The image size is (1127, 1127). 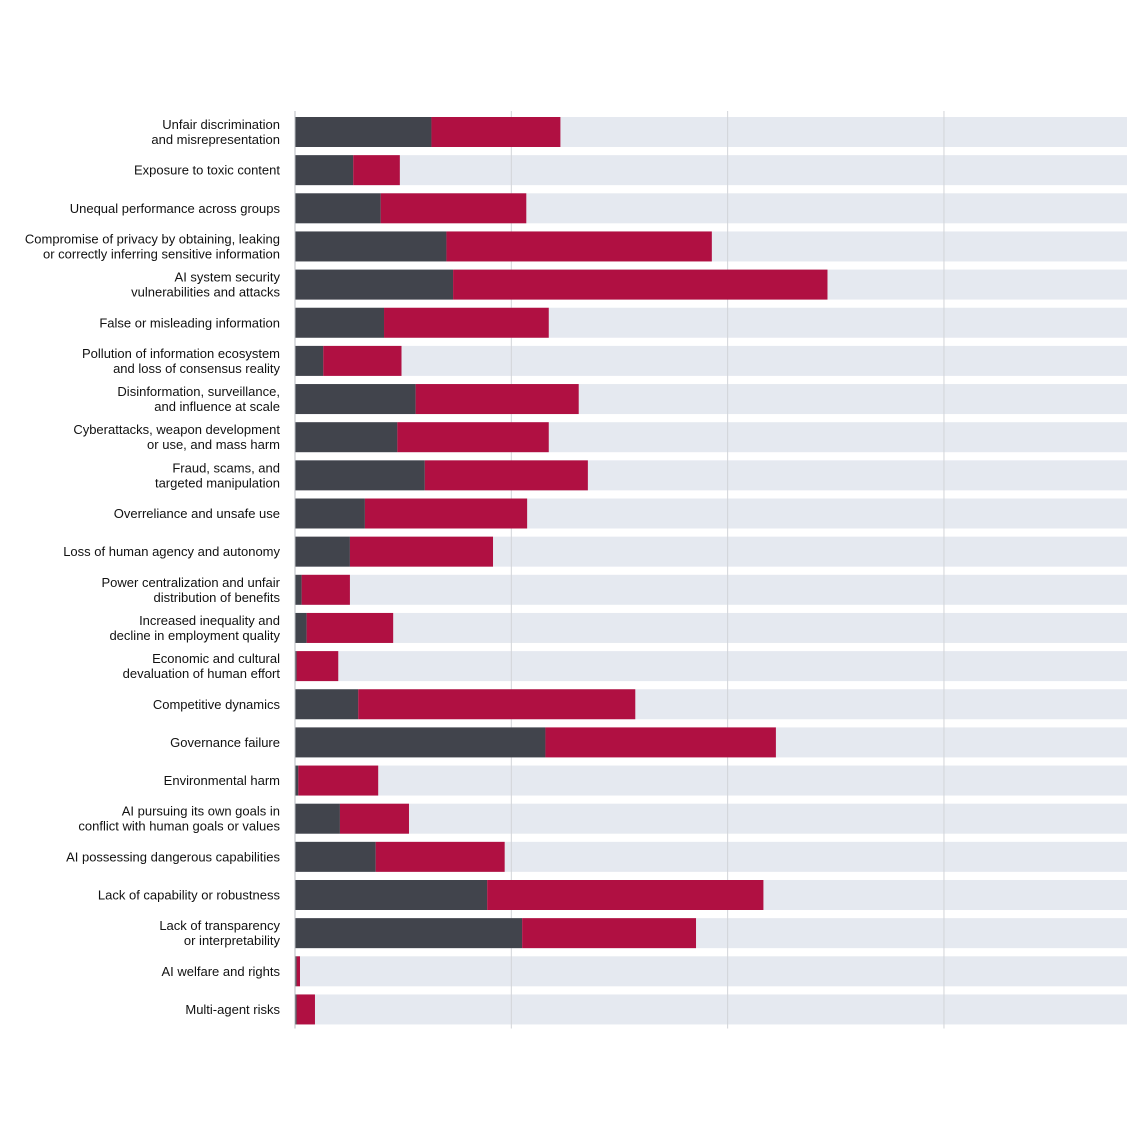 I want to click on category-label-line: or use, and mass harm, so click(x=213, y=444).